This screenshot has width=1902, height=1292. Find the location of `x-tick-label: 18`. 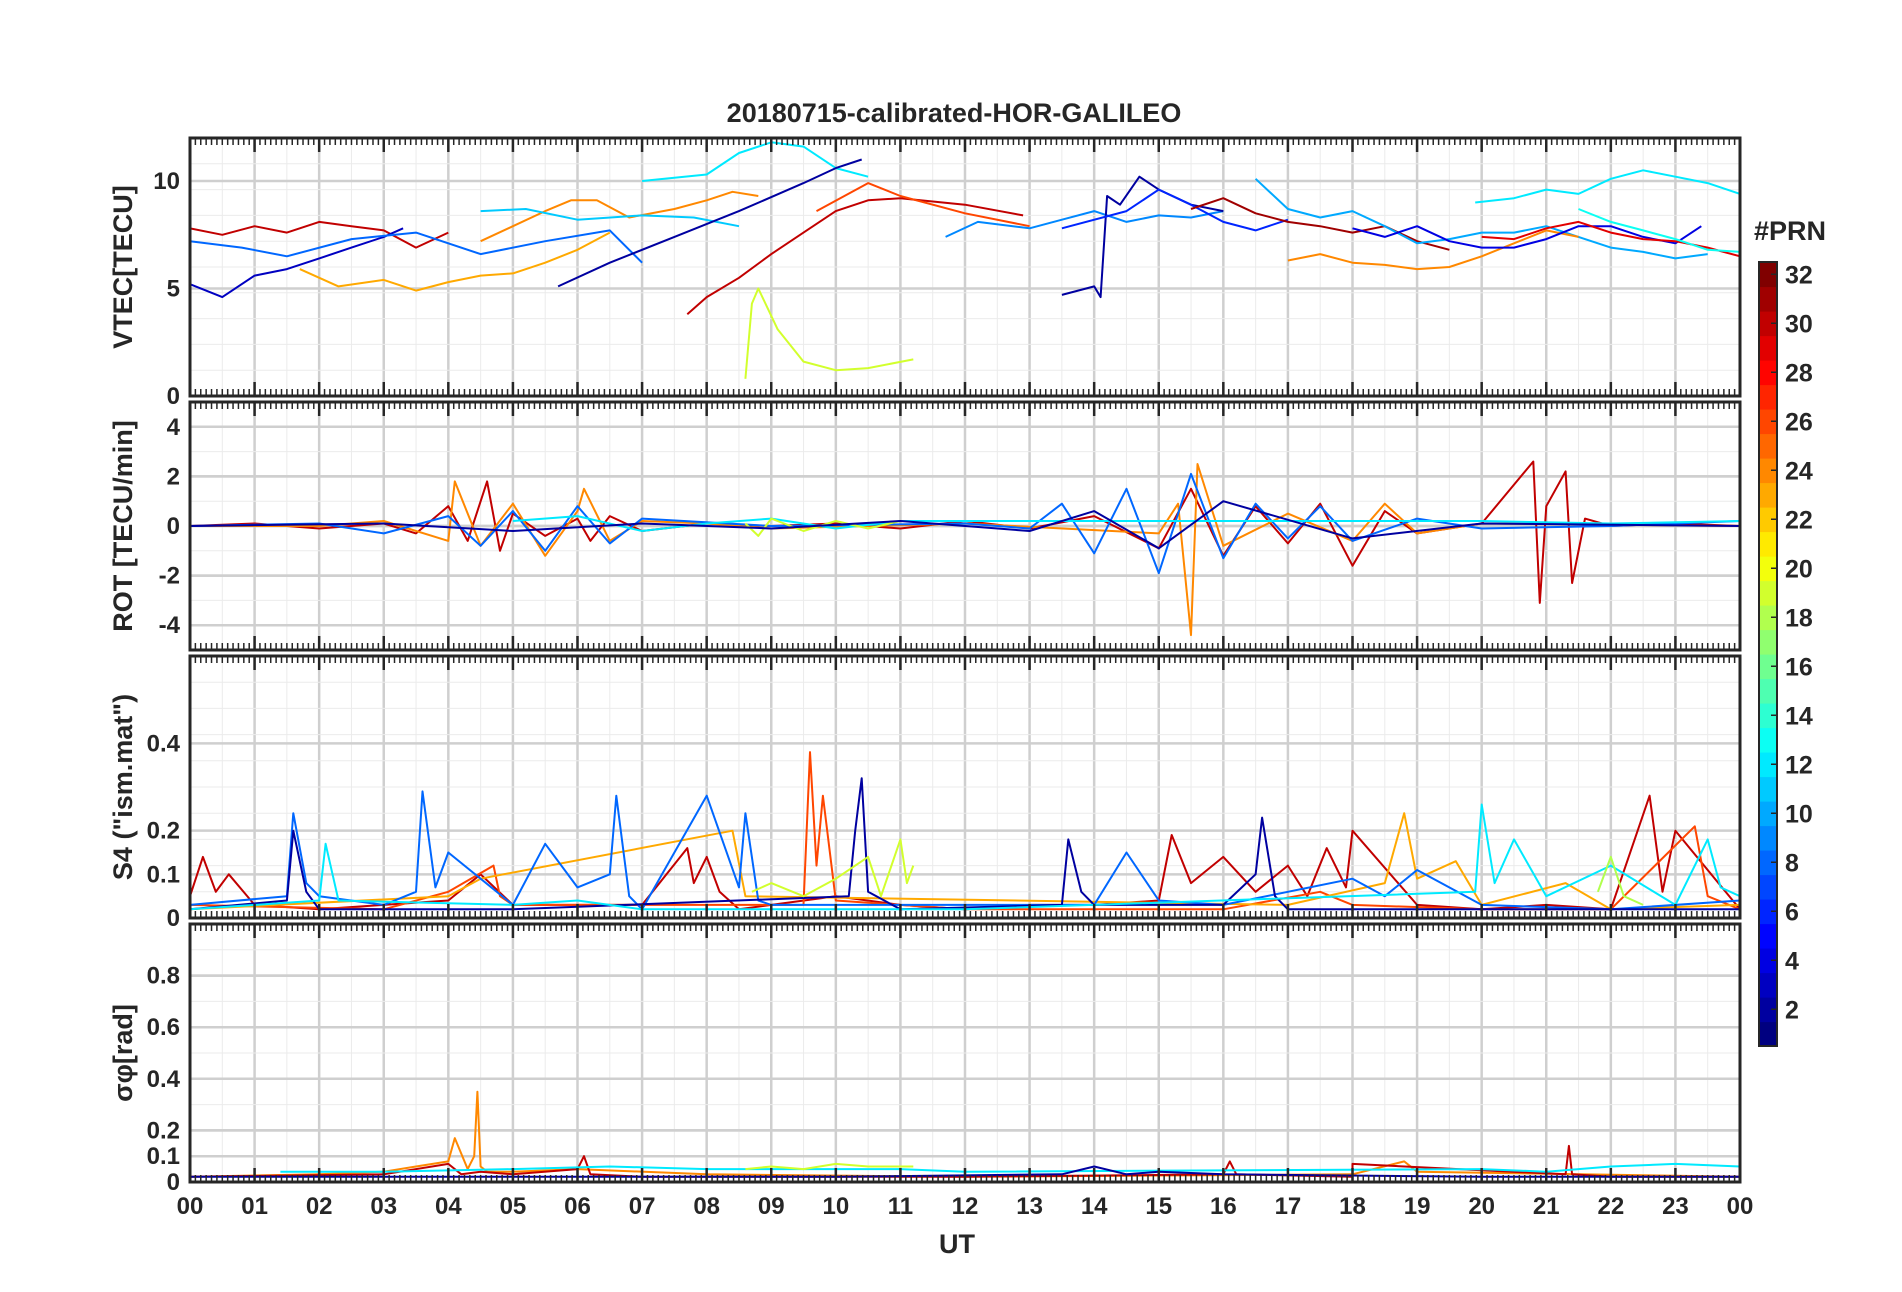

x-tick-label: 18 is located at coordinates (1352, 1206).